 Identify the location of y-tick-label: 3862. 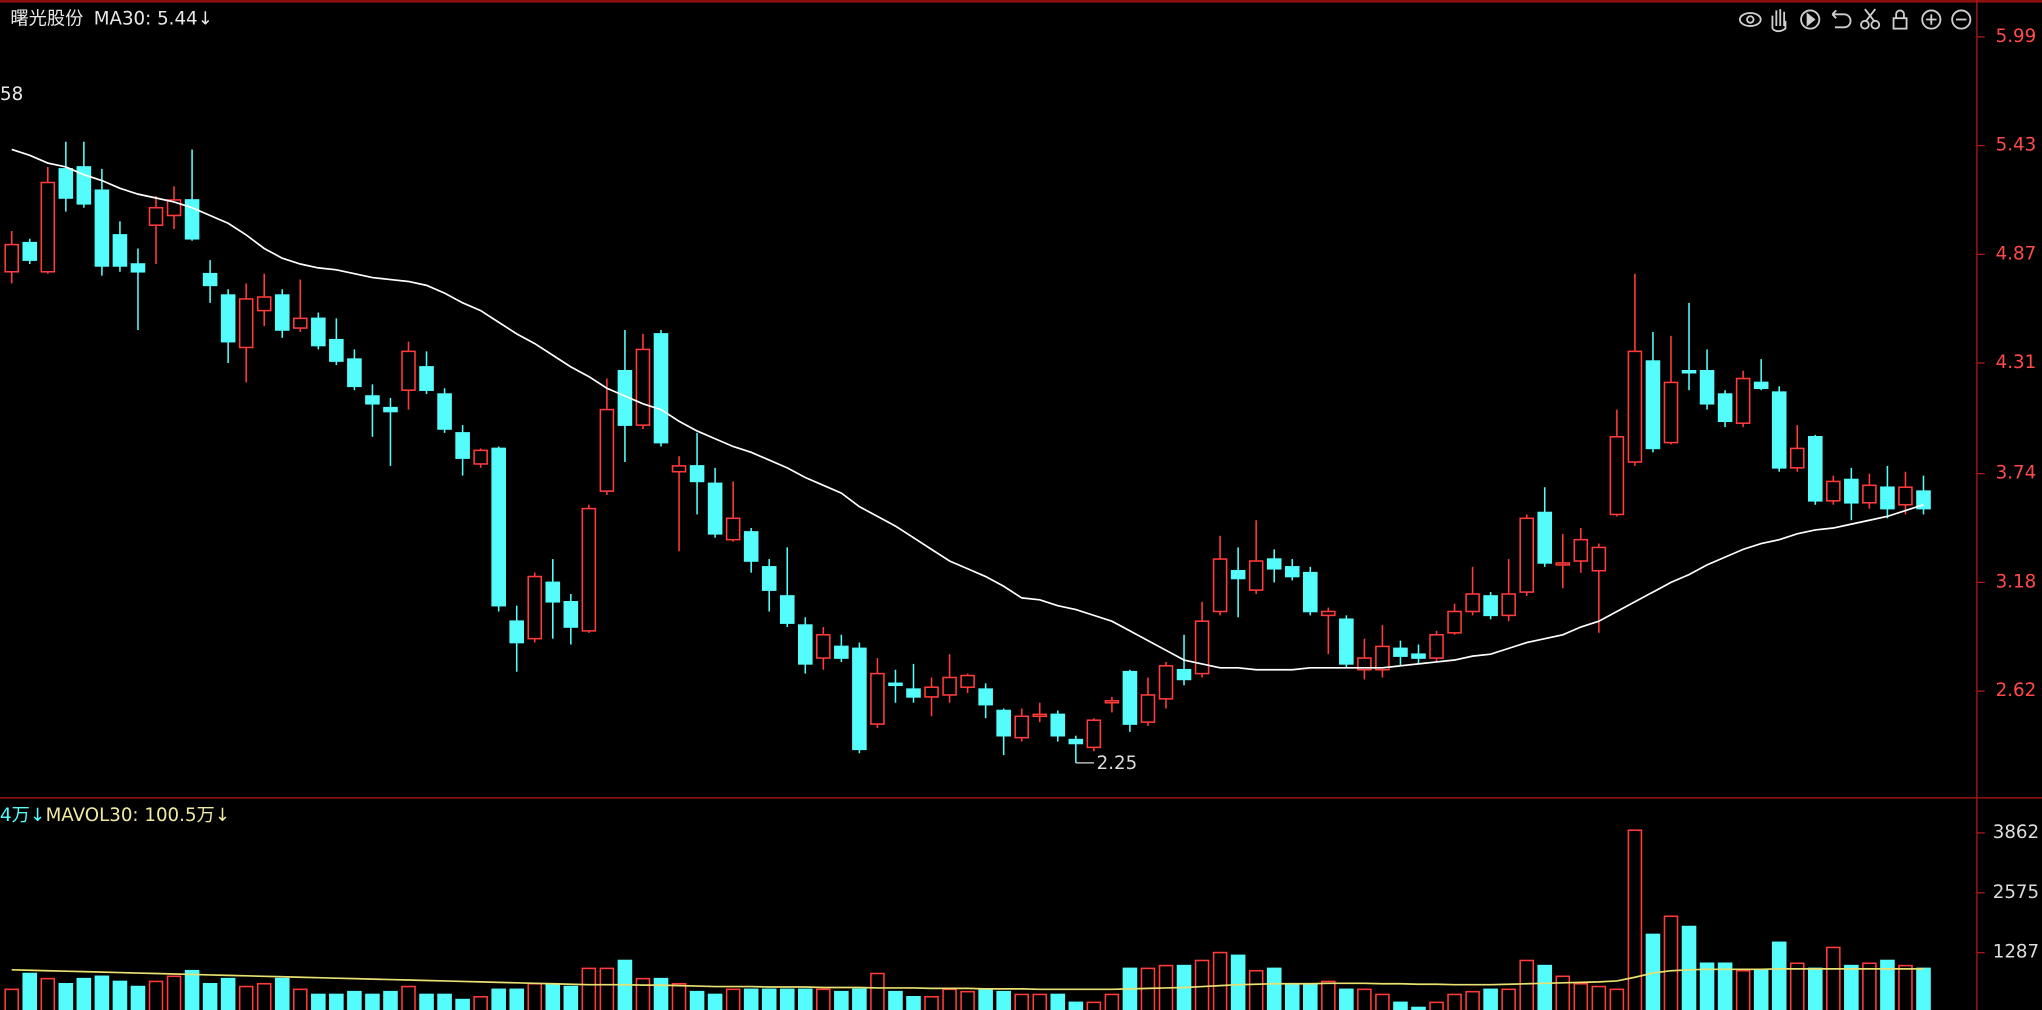
(2016, 832).